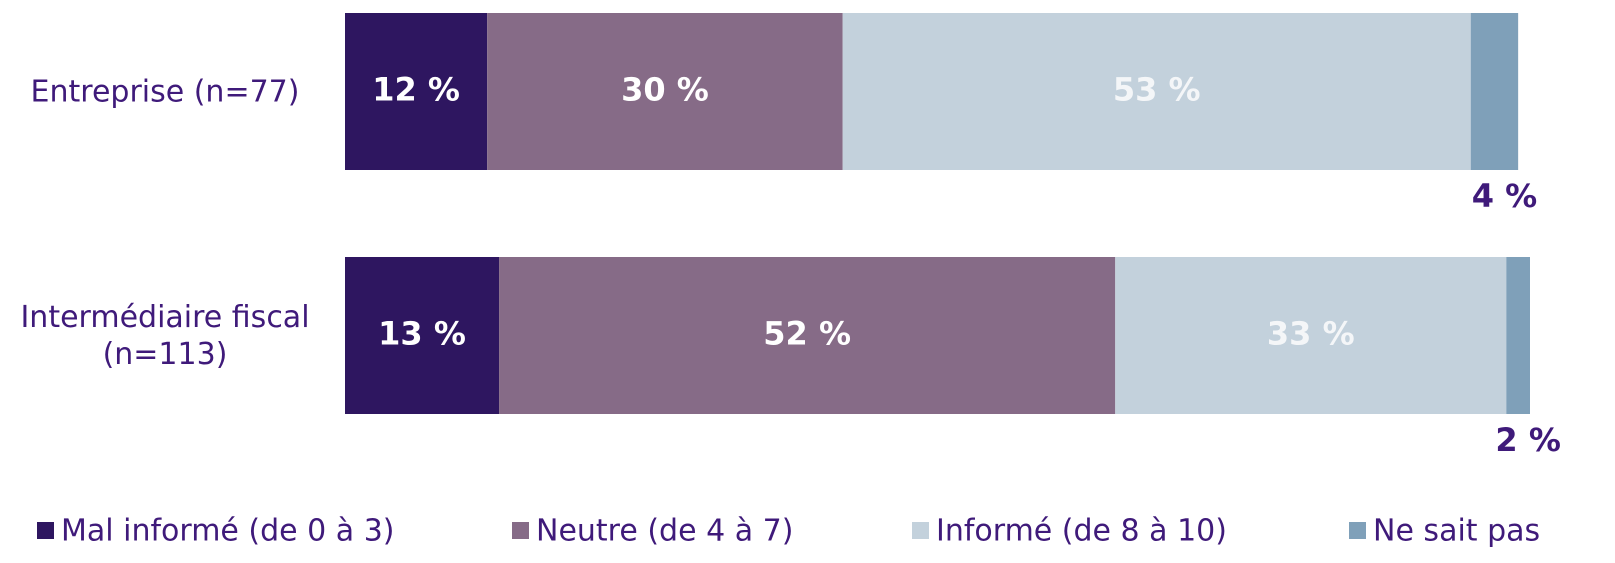 Image resolution: width=1615 pixels, height=563 pixels. Describe the element at coordinates (1081, 531) in the screenshot. I see `legend-label: Informé (de 8 à 10)` at that location.